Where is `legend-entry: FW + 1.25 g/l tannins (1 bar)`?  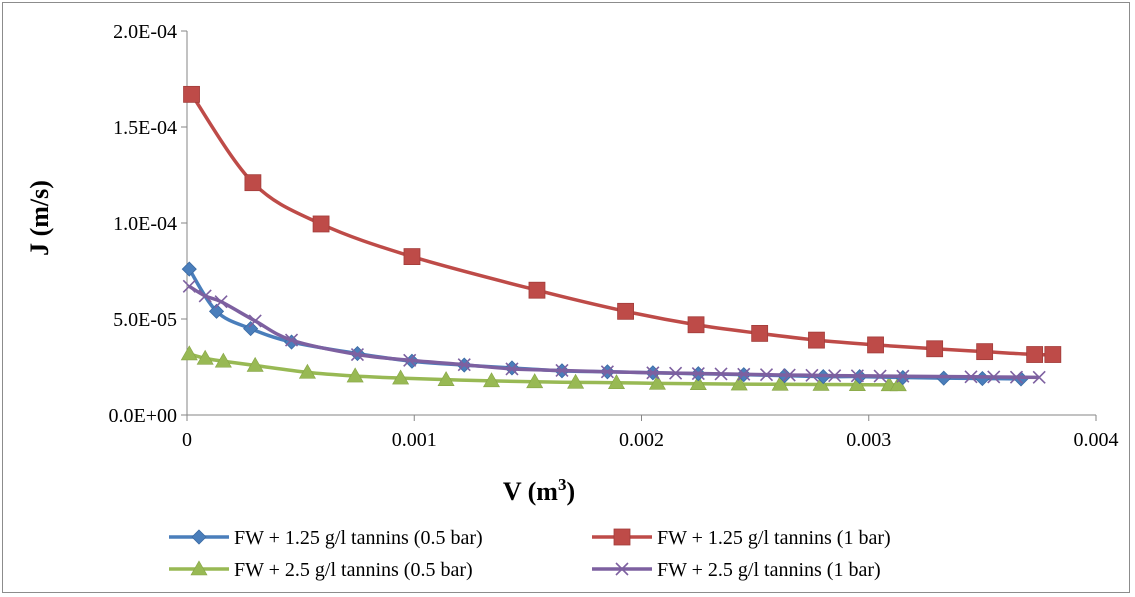
legend-entry: FW + 1.25 g/l tannins (1 bar) is located at coordinates (741, 538).